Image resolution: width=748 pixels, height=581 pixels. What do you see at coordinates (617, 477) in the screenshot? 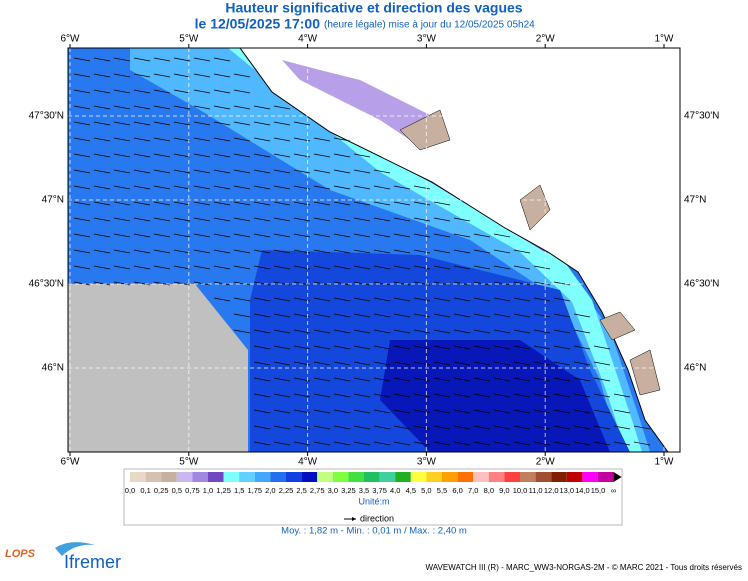
I see `colorbar-tip` at bounding box center [617, 477].